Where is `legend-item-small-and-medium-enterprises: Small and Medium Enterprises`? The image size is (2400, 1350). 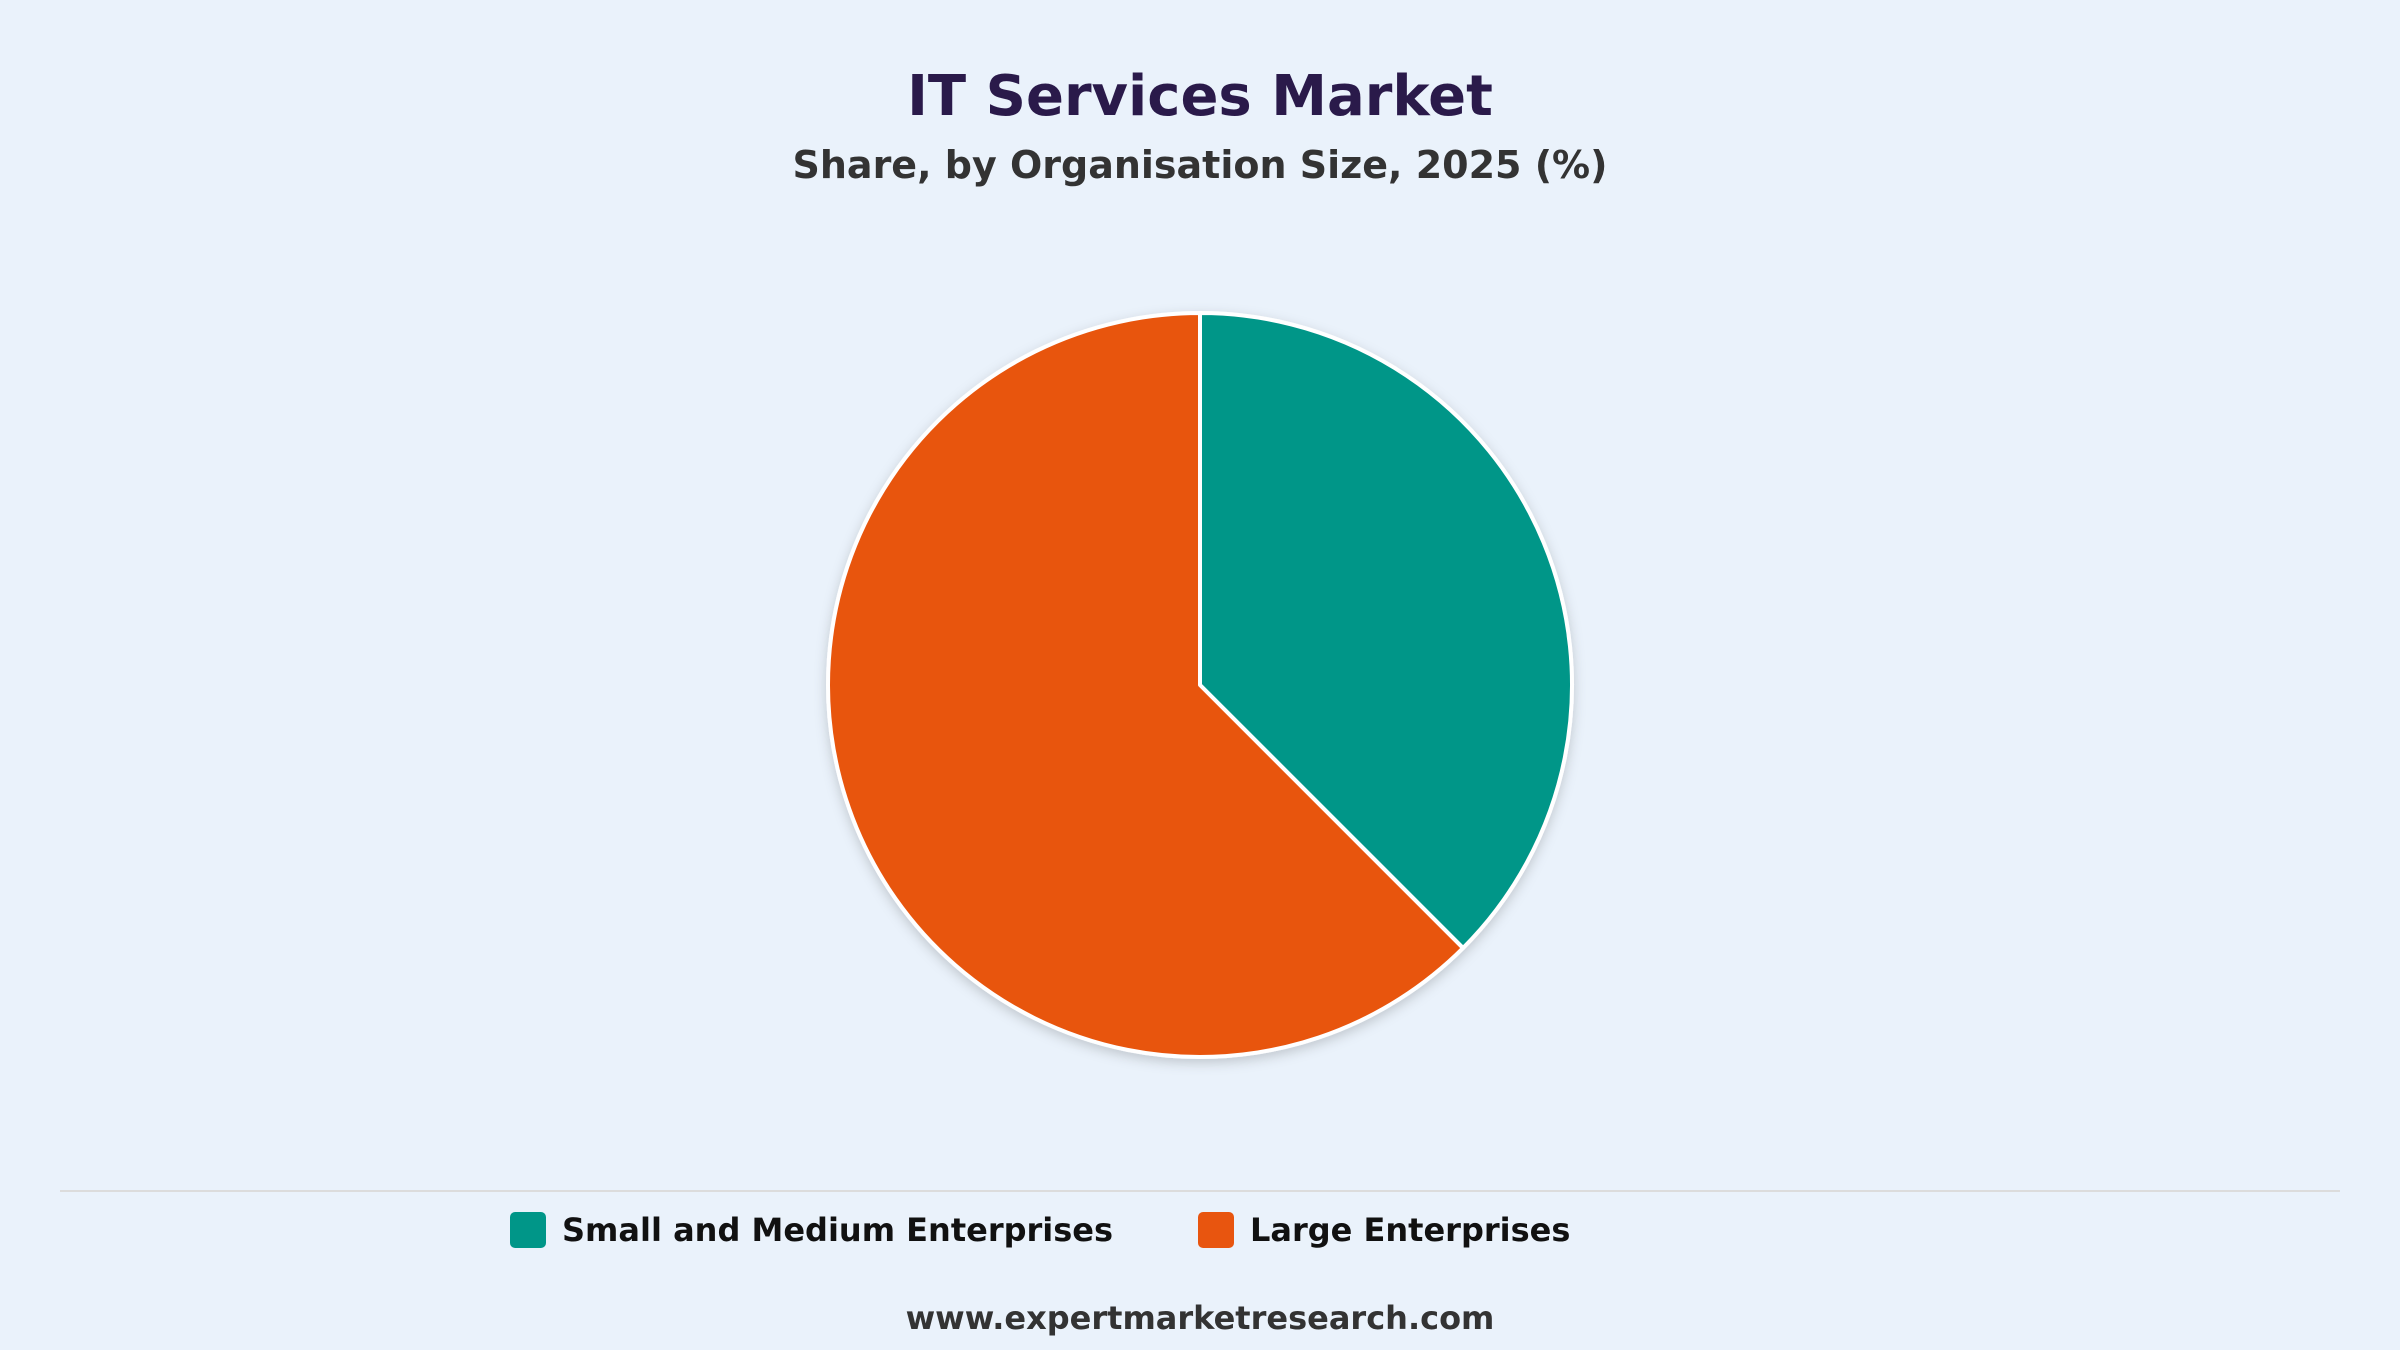
legend-item-small-and-medium-enterprises: Small and Medium Enterprises is located at coordinates (811, 1230).